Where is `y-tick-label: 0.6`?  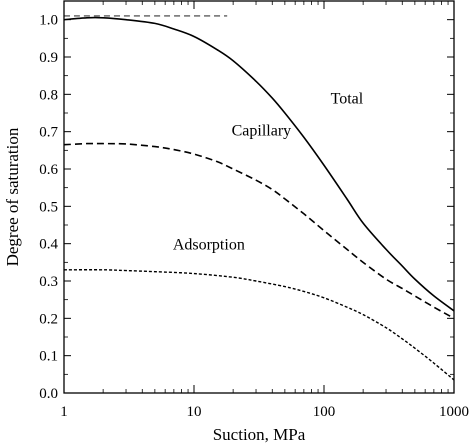 y-tick-label: 0.6 is located at coordinates (48, 170).